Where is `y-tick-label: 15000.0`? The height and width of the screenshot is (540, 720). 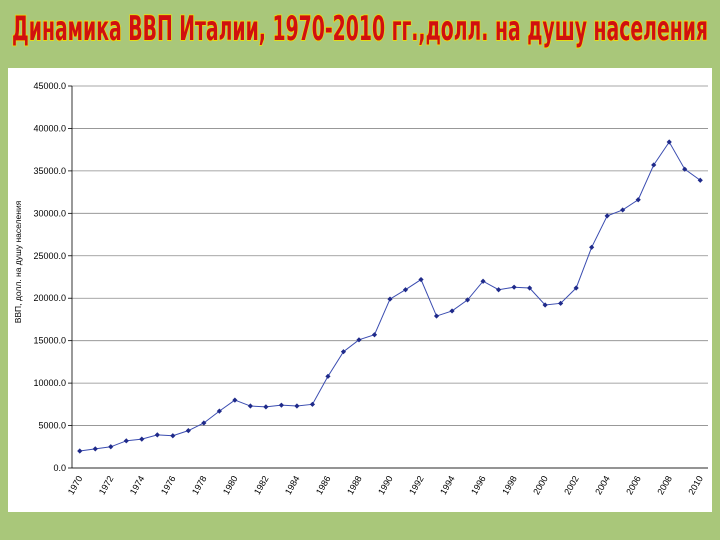 y-tick-label: 15000.0 is located at coordinates (49, 341).